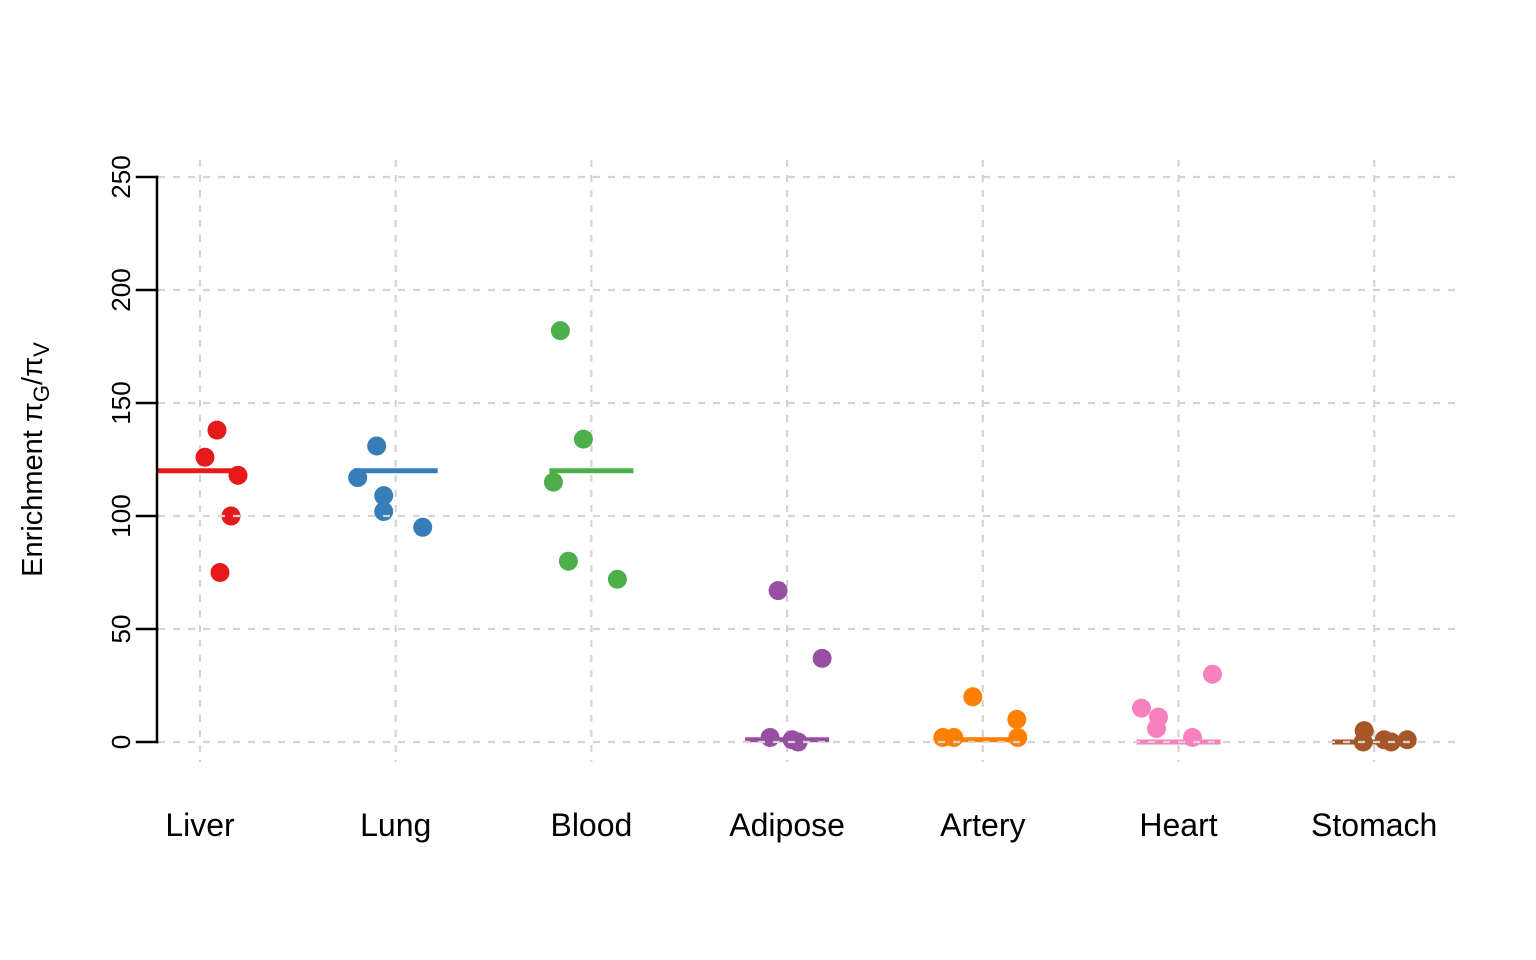 Image resolution: width=1536 pixels, height=960 pixels. Describe the element at coordinates (787, 825) in the screenshot. I see `x-axis-label-adipose: Adipose` at that location.